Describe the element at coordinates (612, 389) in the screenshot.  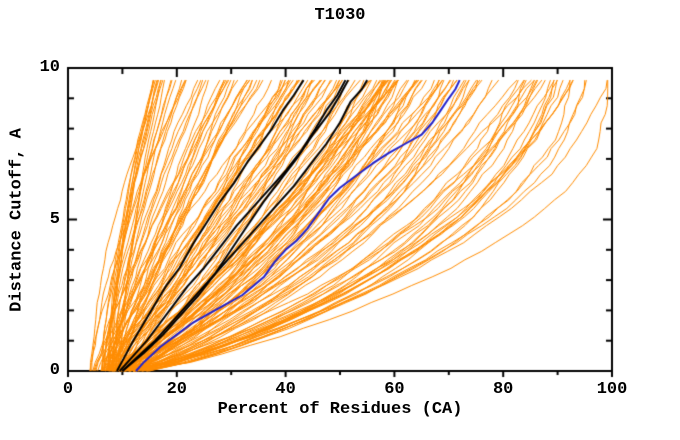
I see `x-tick-label: 100` at that location.